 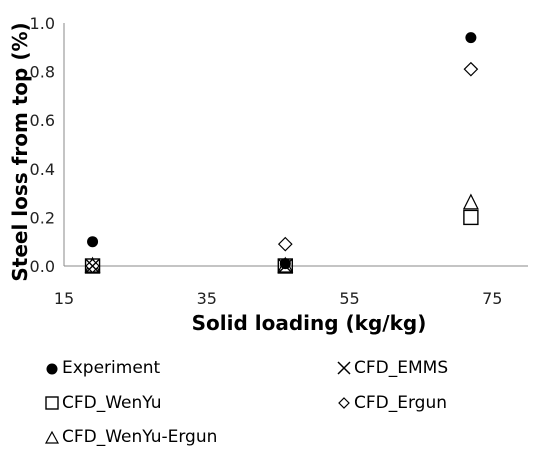 What do you see at coordinates (64, 298) in the screenshot?
I see `x-tick-label: 15` at bounding box center [64, 298].